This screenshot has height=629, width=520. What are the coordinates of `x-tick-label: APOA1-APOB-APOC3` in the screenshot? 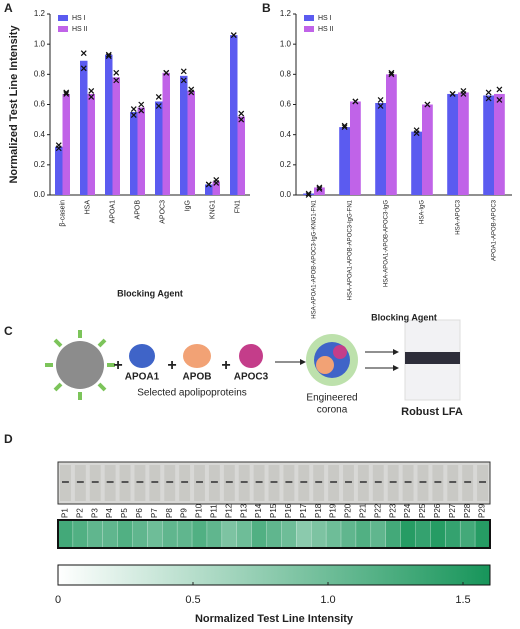 It's located at (495, 230).